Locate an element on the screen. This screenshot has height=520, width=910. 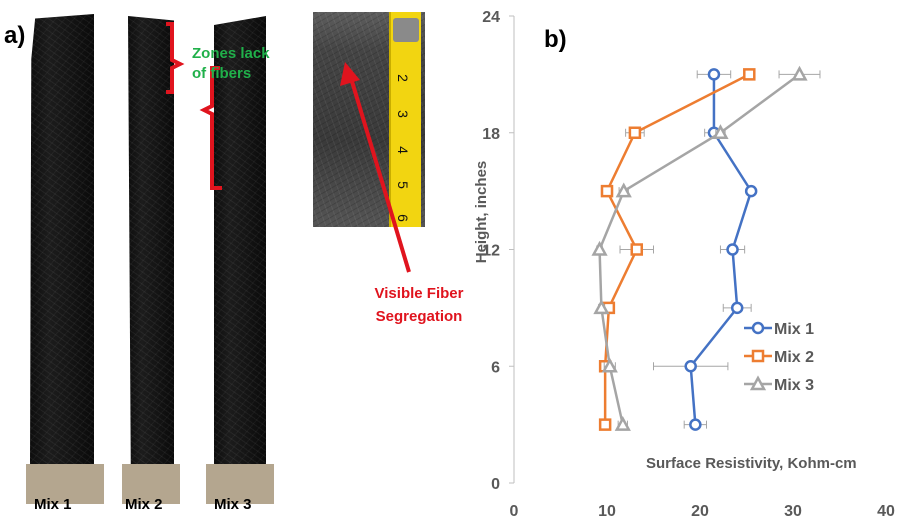
segregation-arrow is located at coordinates (375, 167).